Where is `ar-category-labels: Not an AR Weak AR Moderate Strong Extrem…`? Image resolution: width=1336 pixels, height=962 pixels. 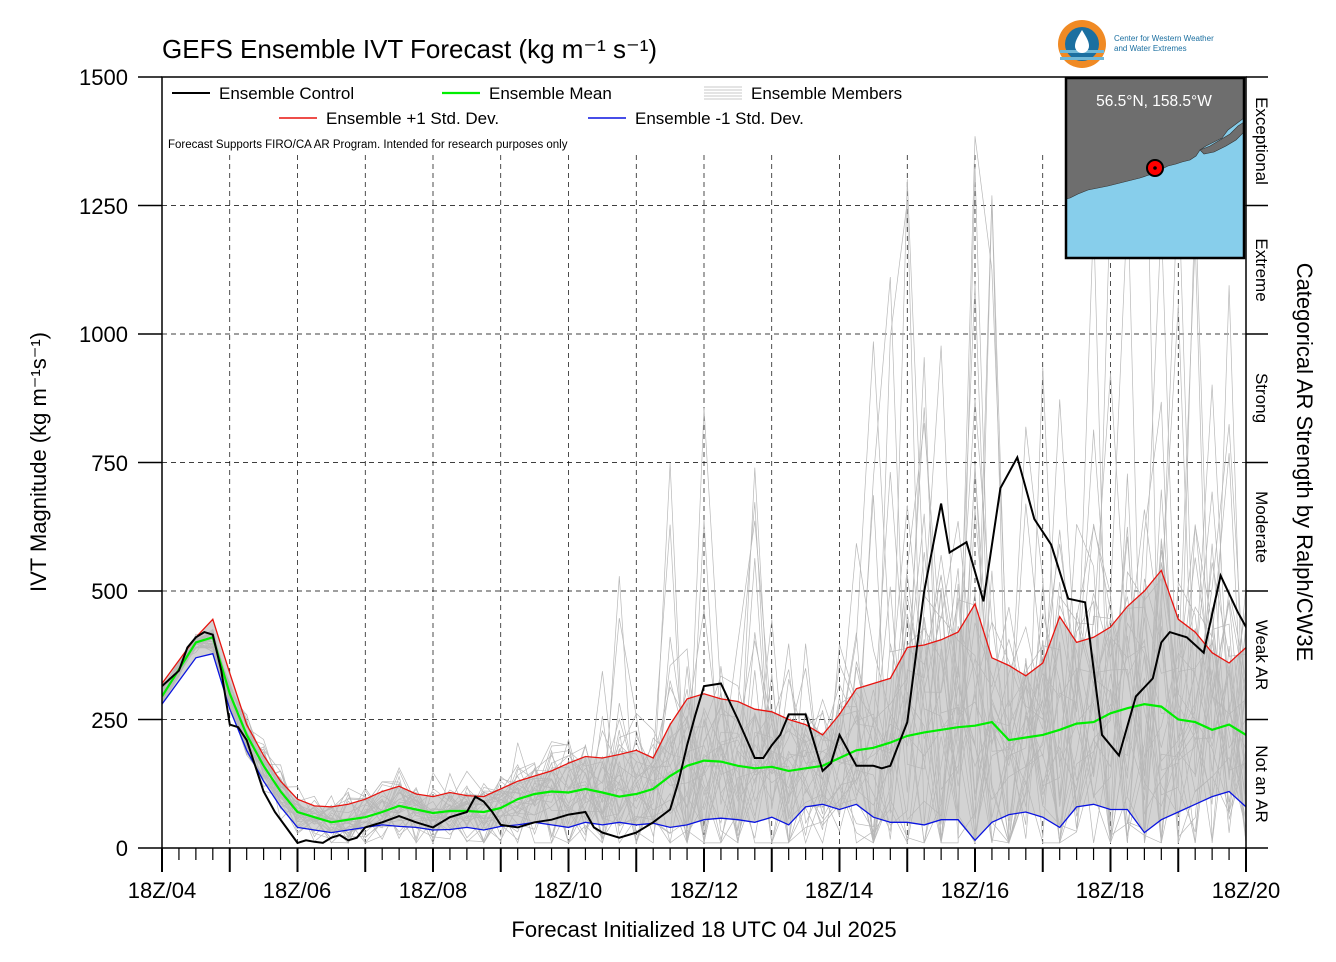 ar-category-labels: Not an AR Weak AR Moderate Strong Extrem… is located at coordinates (1261, 460).